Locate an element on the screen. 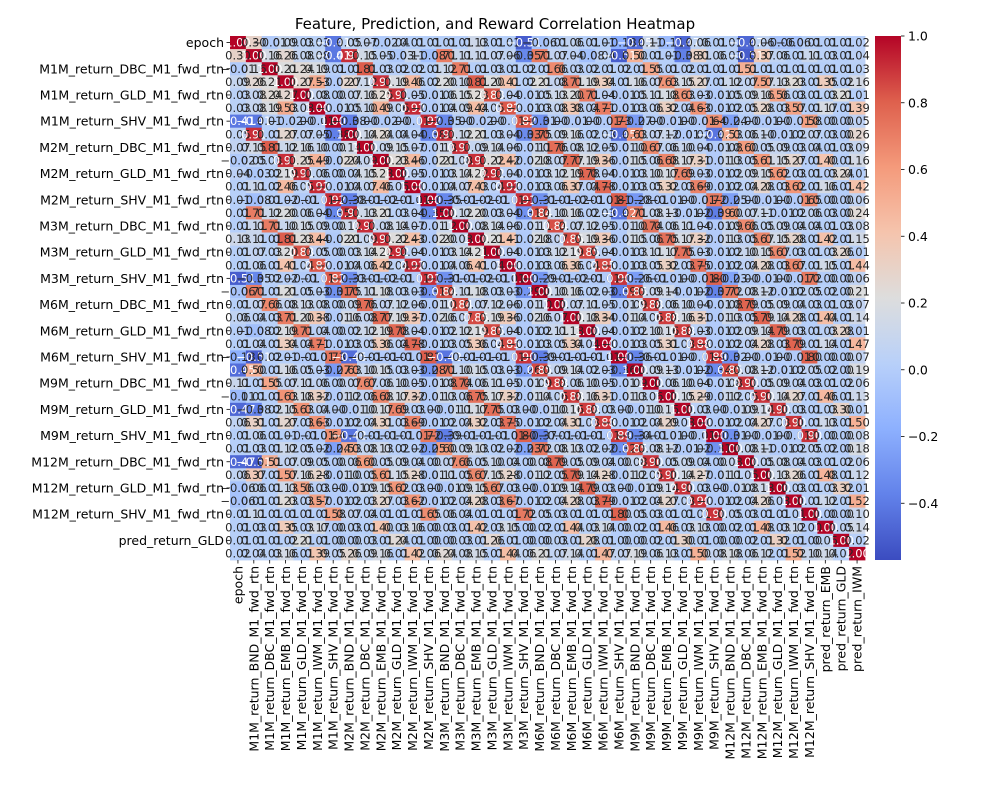  column-label: M3M_return_DBC_M1_fwd_rtn is located at coordinates (460, 658).